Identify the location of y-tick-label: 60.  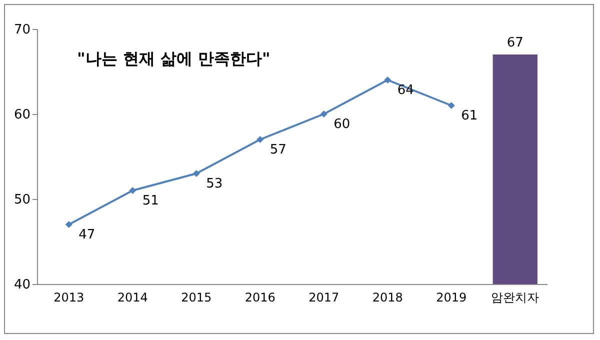
(22, 115).